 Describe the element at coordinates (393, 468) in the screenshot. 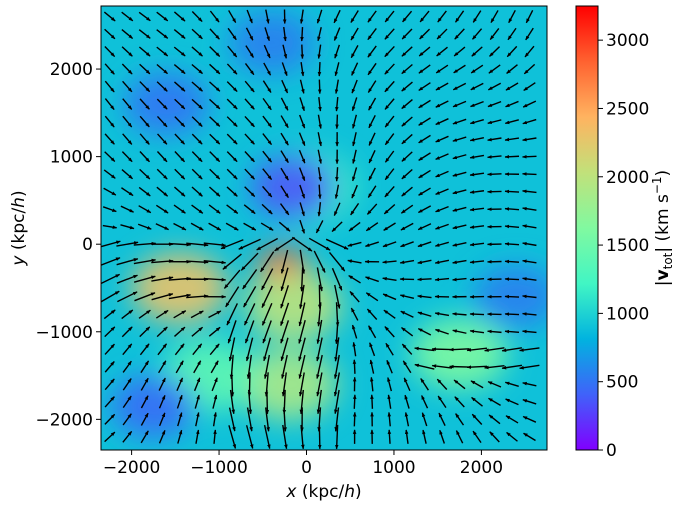

I see `x-tick-label: 1000` at that location.